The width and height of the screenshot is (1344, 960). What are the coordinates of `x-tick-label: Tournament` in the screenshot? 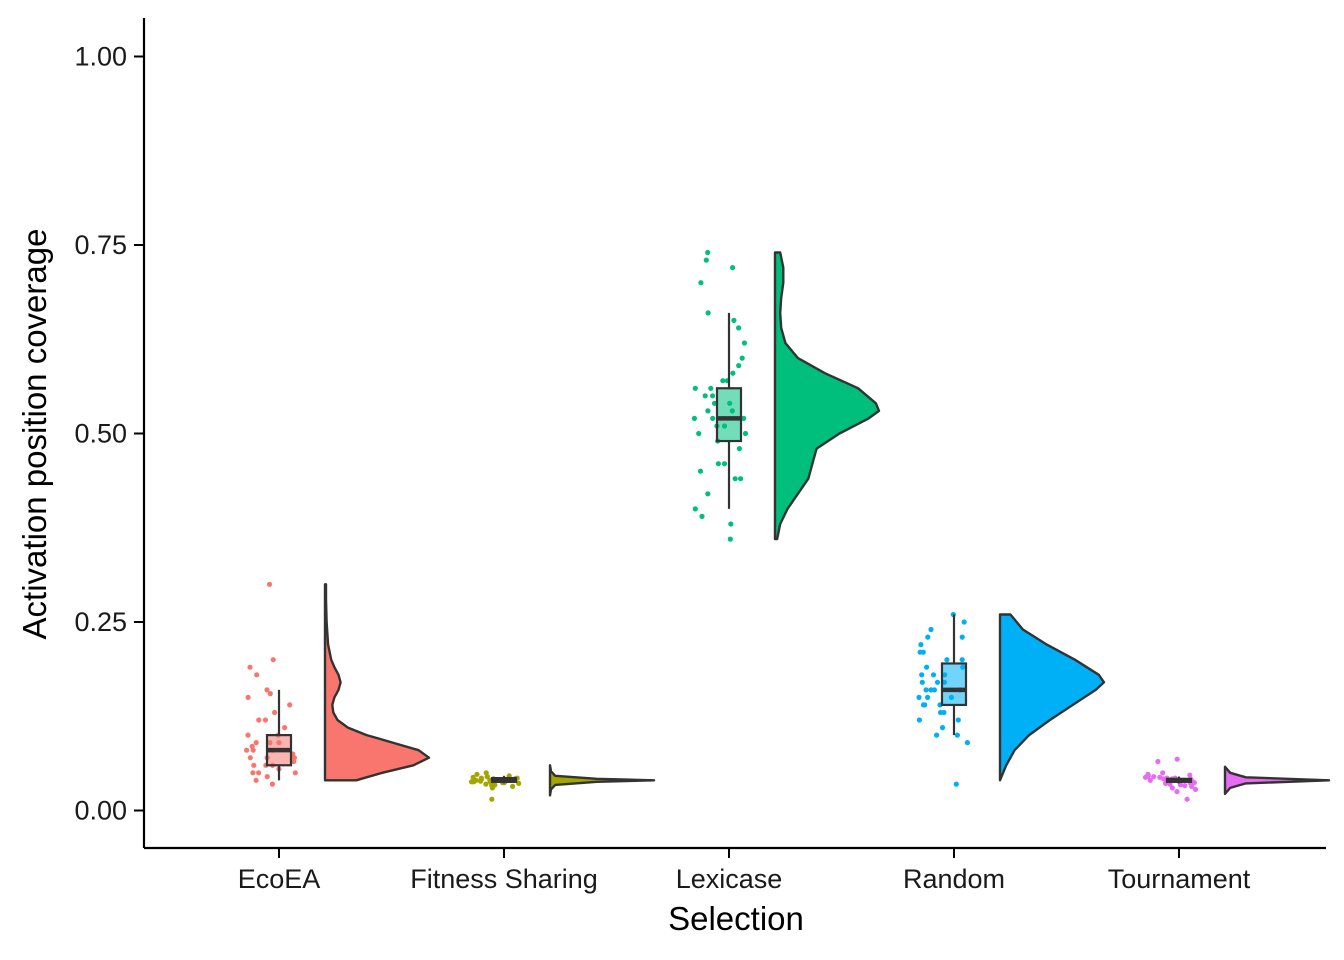 It's located at (1179, 879).